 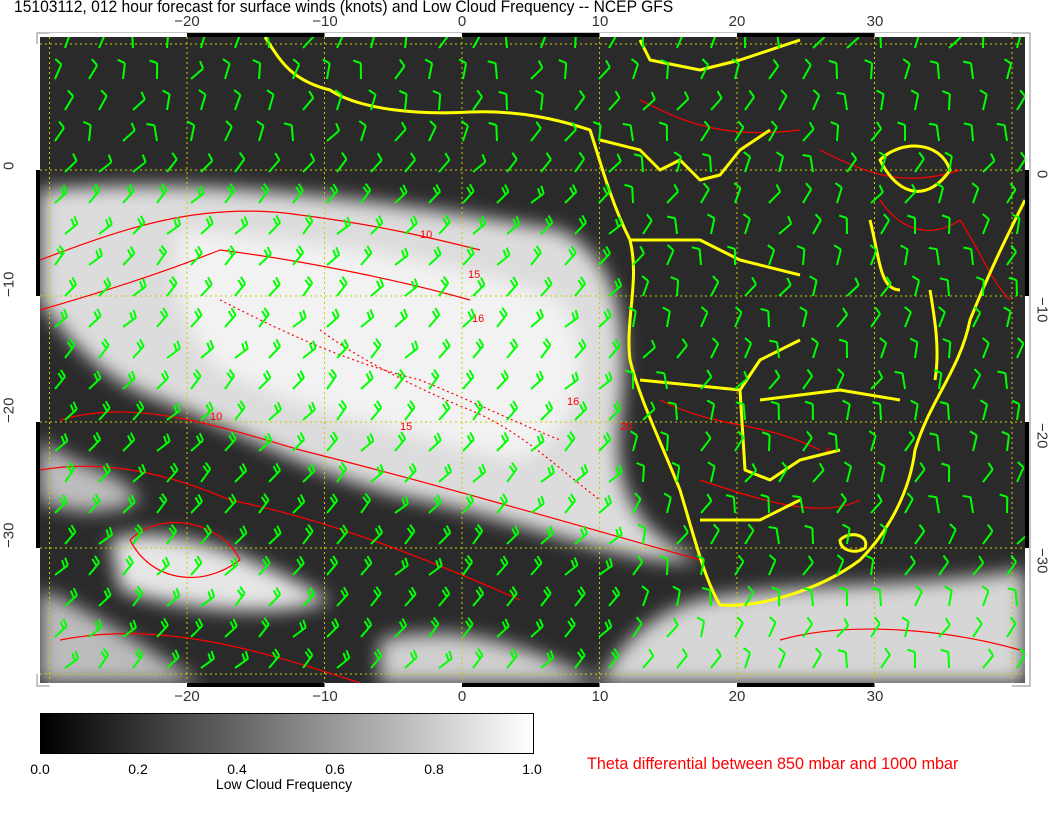 What do you see at coordinates (216, 417) in the screenshot?
I see `svg-text: 10` at bounding box center [216, 417].